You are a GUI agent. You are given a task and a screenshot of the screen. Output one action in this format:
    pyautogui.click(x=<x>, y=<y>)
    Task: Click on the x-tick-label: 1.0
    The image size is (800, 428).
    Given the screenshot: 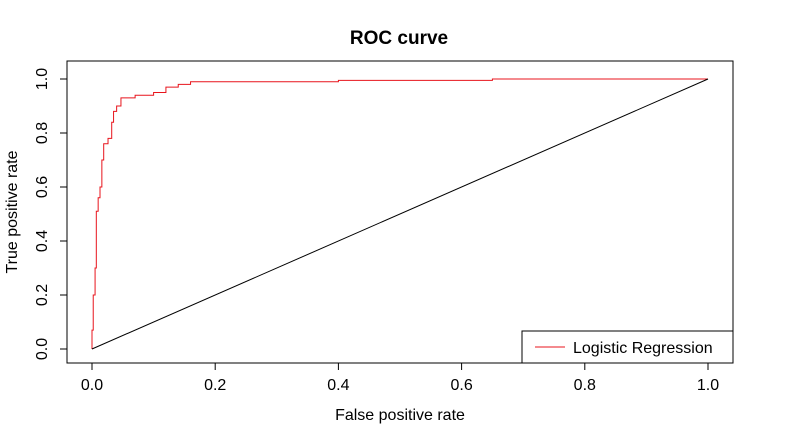 What is the action you would take?
    pyautogui.click(x=708, y=385)
    